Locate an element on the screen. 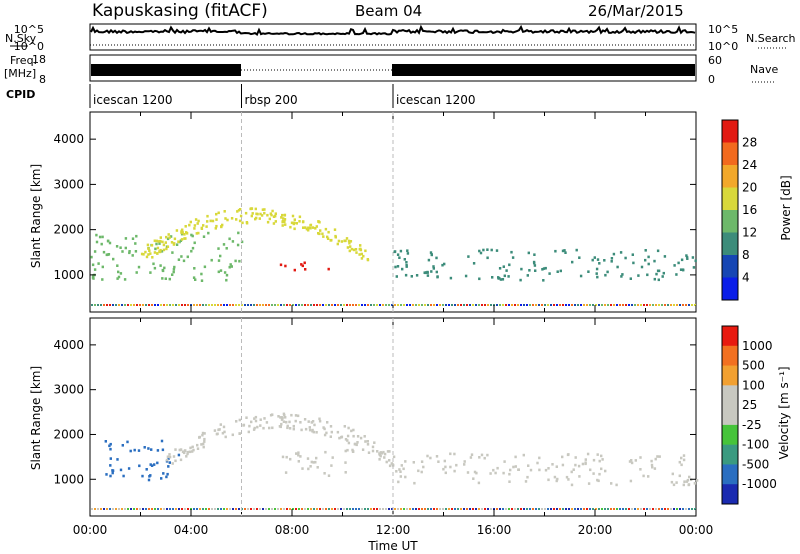  time-xlabel: Time UT is located at coordinates (392, 546).